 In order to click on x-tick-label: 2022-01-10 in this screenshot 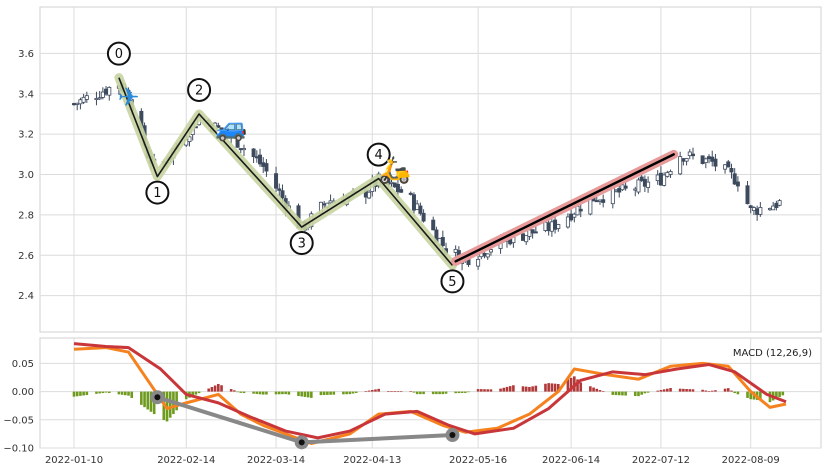, I will do `click(74, 460)`.